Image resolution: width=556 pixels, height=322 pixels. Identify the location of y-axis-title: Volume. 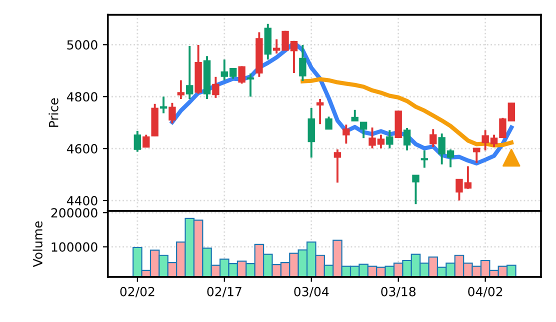
(37, 244).